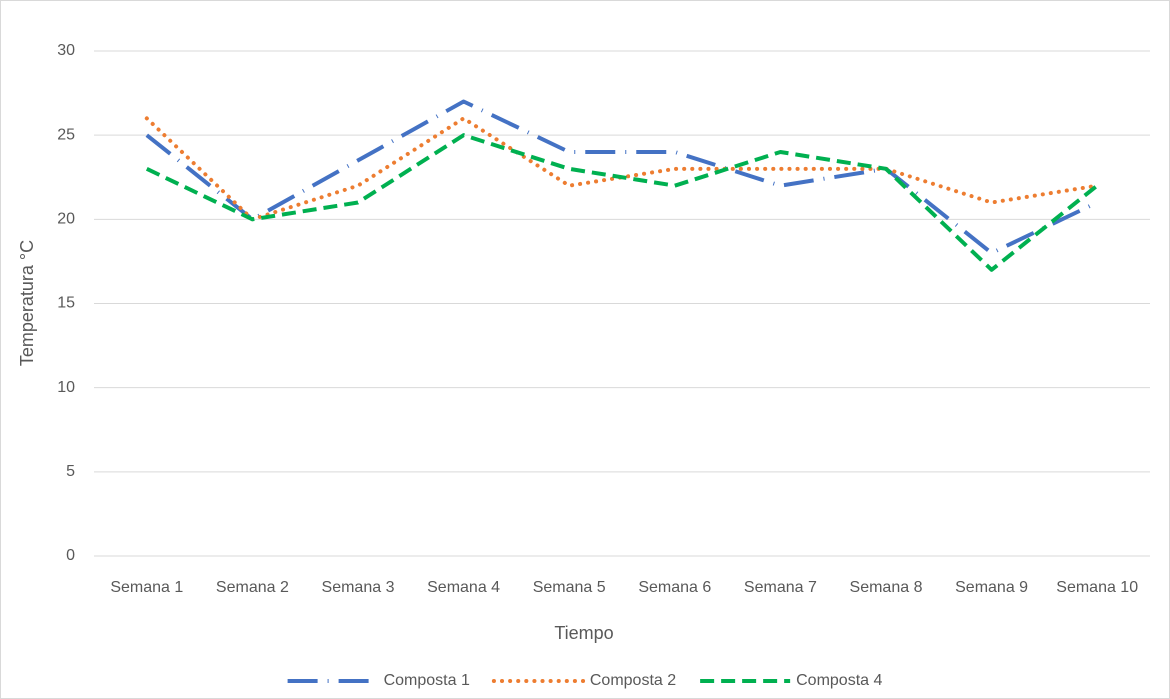 This screenshot has width=1170, height=699. Describe the element at coordinates (66, 134) in the screenshot. I see `y-tick-label: 25` at that location.